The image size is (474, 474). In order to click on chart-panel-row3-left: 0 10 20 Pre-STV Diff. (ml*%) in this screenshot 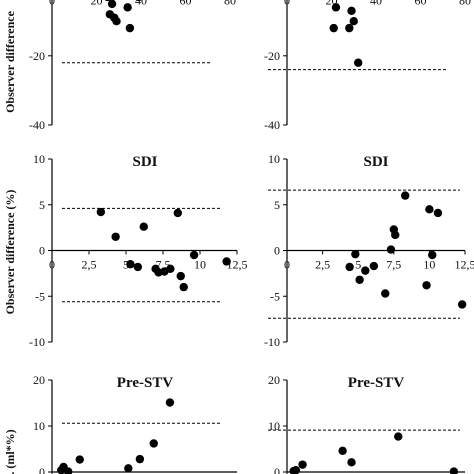, I will do `click(120, 423)`.